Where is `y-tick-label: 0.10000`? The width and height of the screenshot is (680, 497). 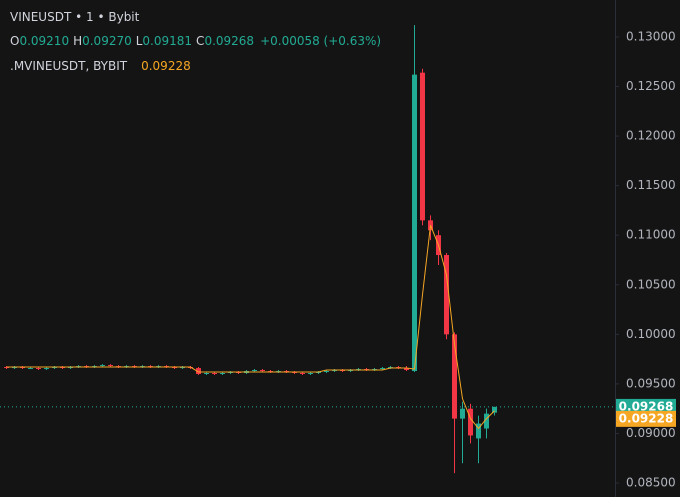
y-tick-label: 0.10000 is located at coordinates (651, 334).